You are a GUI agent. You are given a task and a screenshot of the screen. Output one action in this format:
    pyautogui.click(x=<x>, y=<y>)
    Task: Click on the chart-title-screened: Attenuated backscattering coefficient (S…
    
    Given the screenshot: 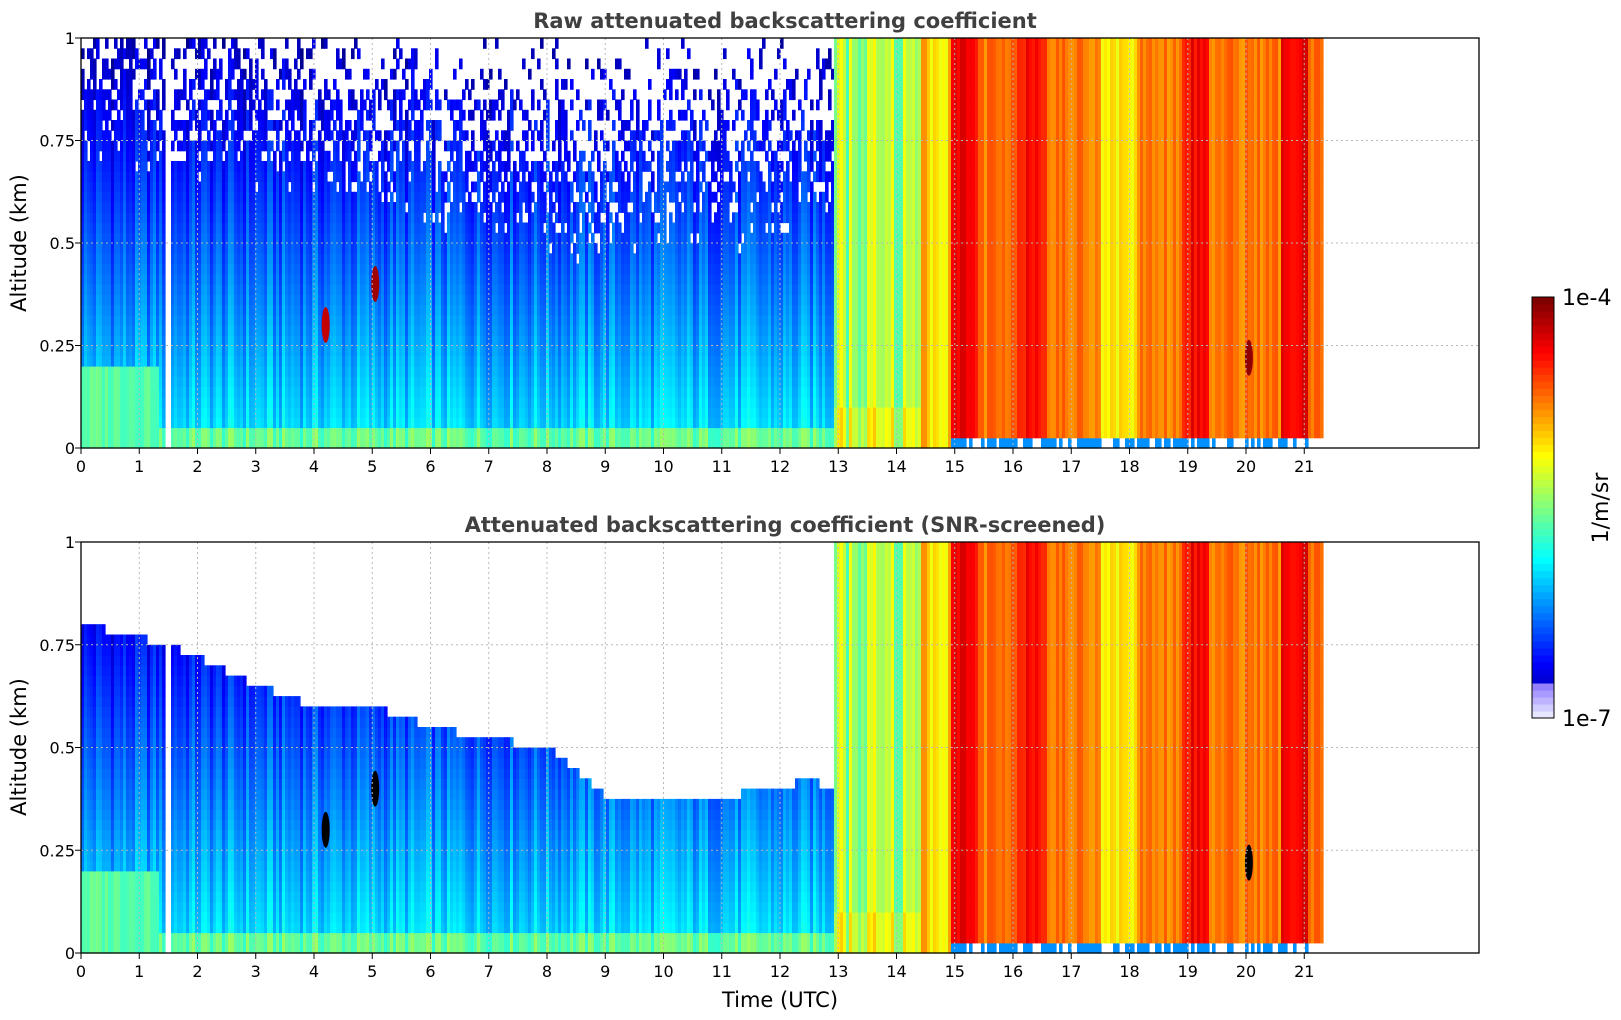 What is the action you would take?
    pyautogui.click(x=785, y=525)
    